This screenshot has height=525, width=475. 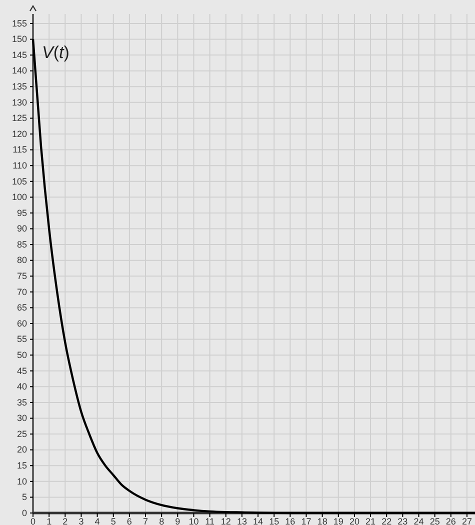 I want to click on y-tick-label: 125, so click(x=19, y=118).